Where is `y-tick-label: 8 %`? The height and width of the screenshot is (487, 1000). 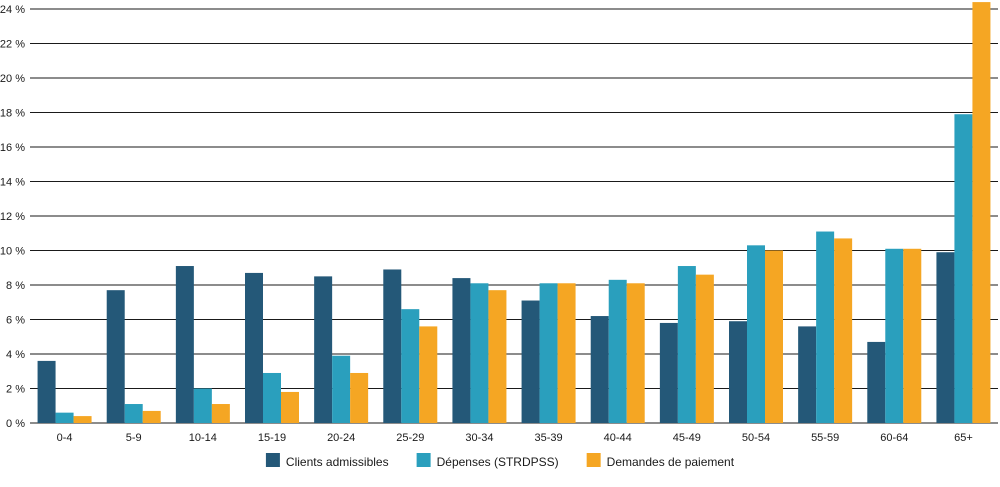 y-tick-label: 8 % is located at coordinates (15, 286).